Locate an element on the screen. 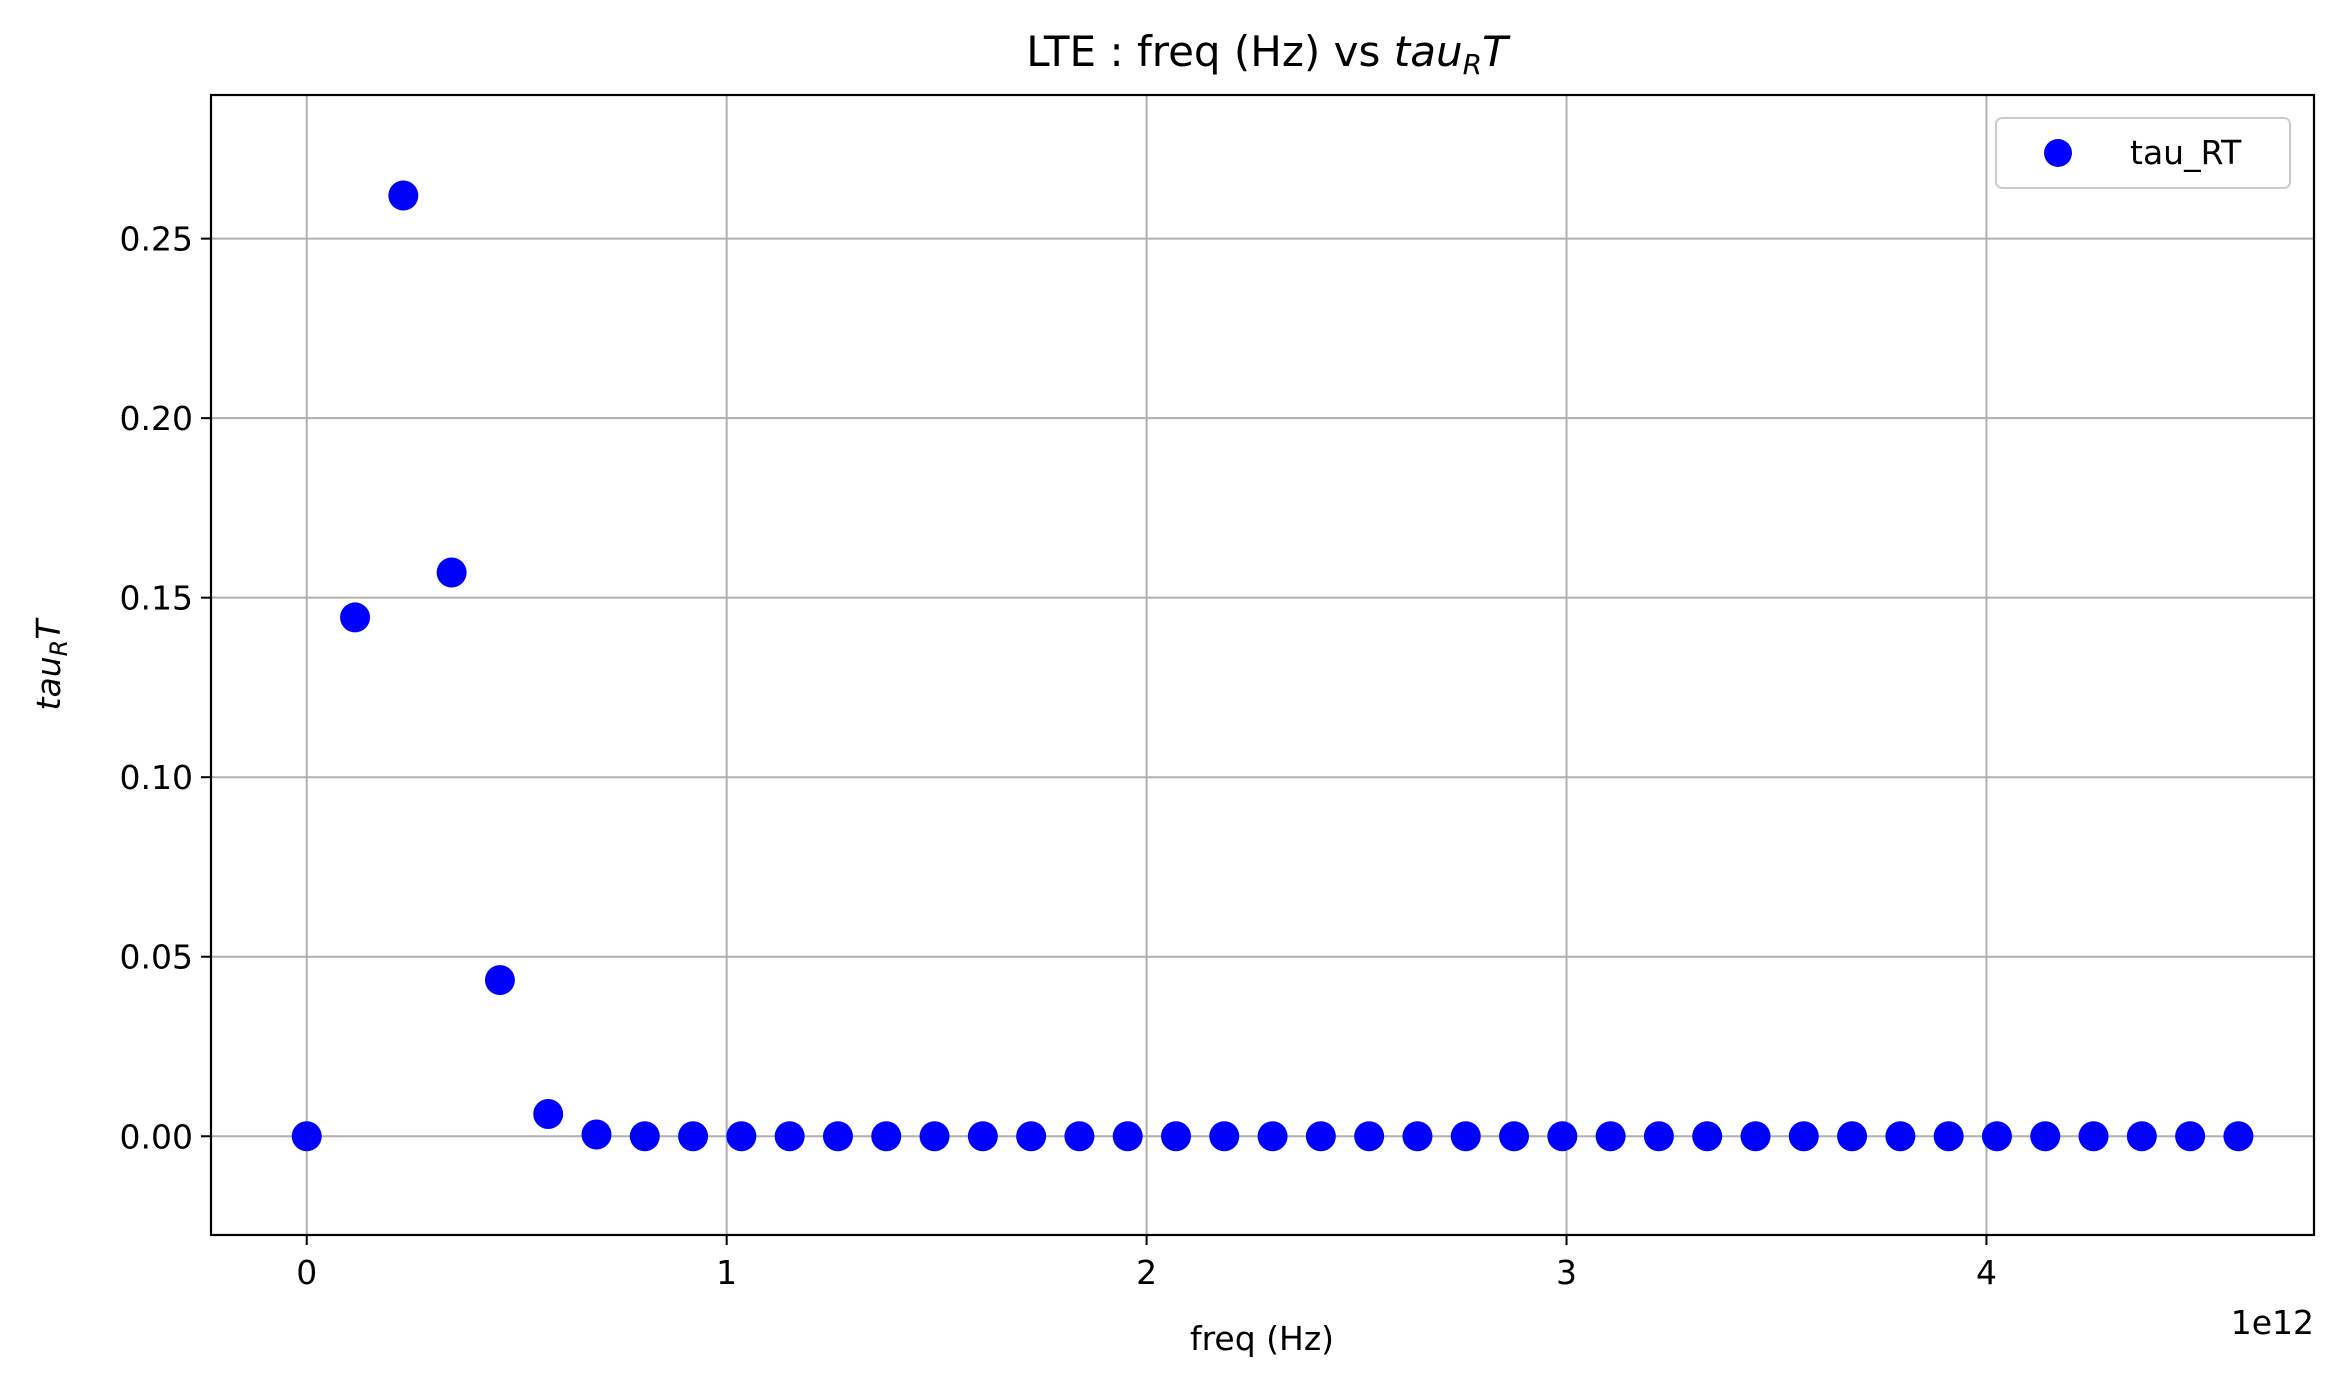 The height and width of the screenshot is (1383, 2335). y-tick-label: 0.10 is located at coordinates (156, 777).